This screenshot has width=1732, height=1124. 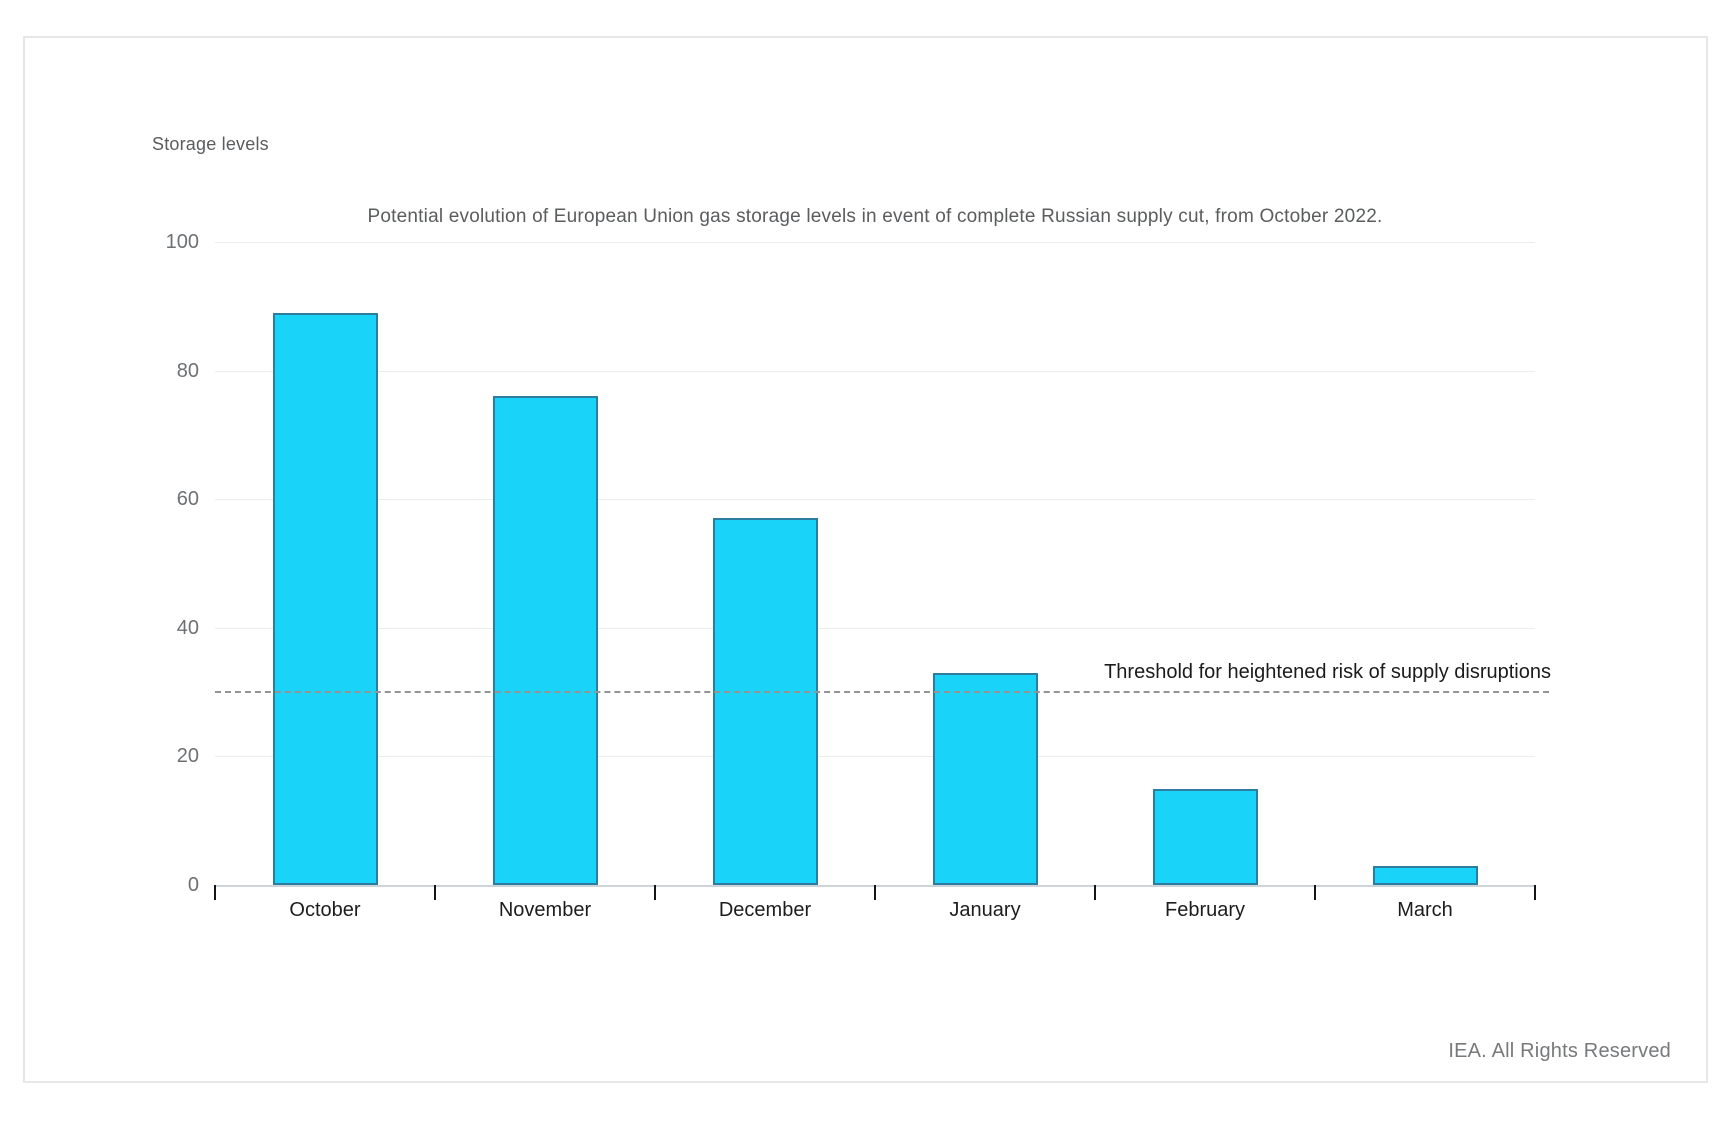 I want to click on y-axis-title: Storage levels, so click(x=210, y=144).